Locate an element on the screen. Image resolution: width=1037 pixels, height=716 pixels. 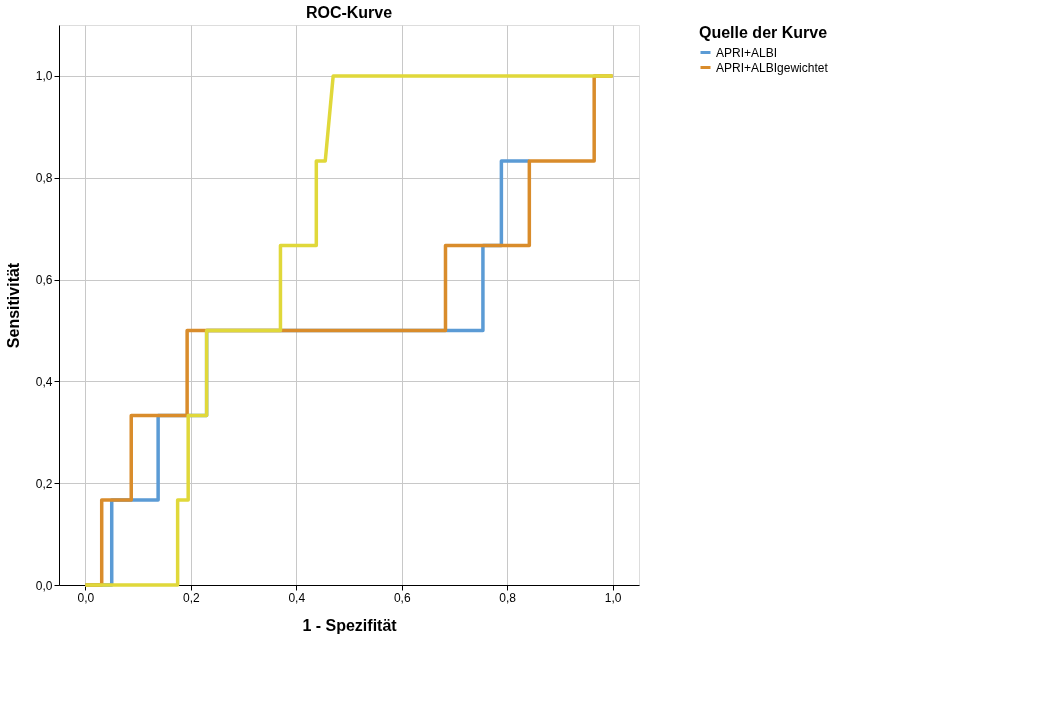
legend-label: APRI+ALBIgewichtet is located at coordinates (772, 67).